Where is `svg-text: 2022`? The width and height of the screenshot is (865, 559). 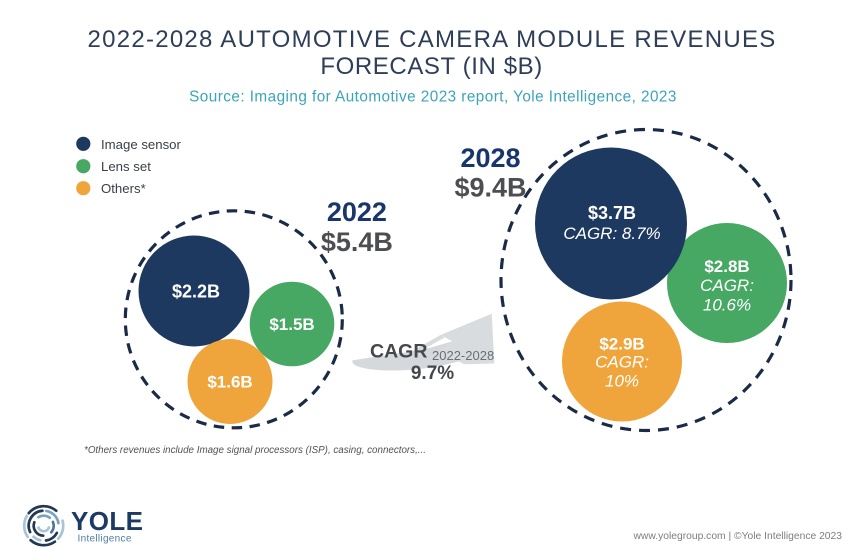 svg-text: 2022 is located at coordinates (357, 212).